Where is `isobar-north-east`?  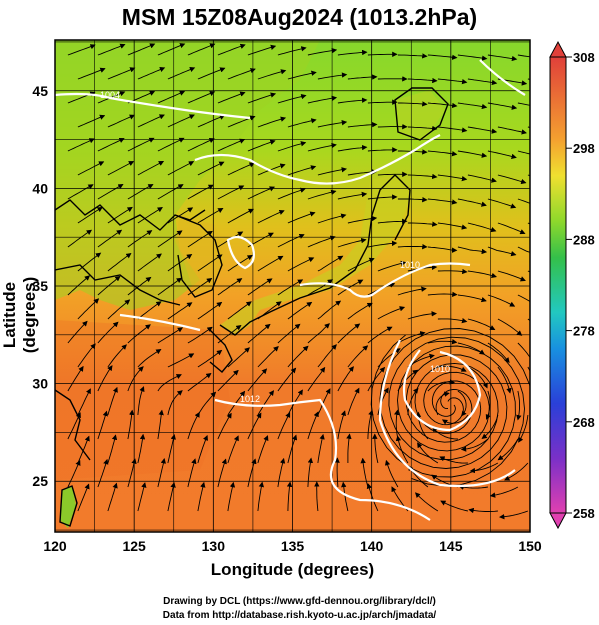
isobar-north-east is located at coordinates (502, 77).